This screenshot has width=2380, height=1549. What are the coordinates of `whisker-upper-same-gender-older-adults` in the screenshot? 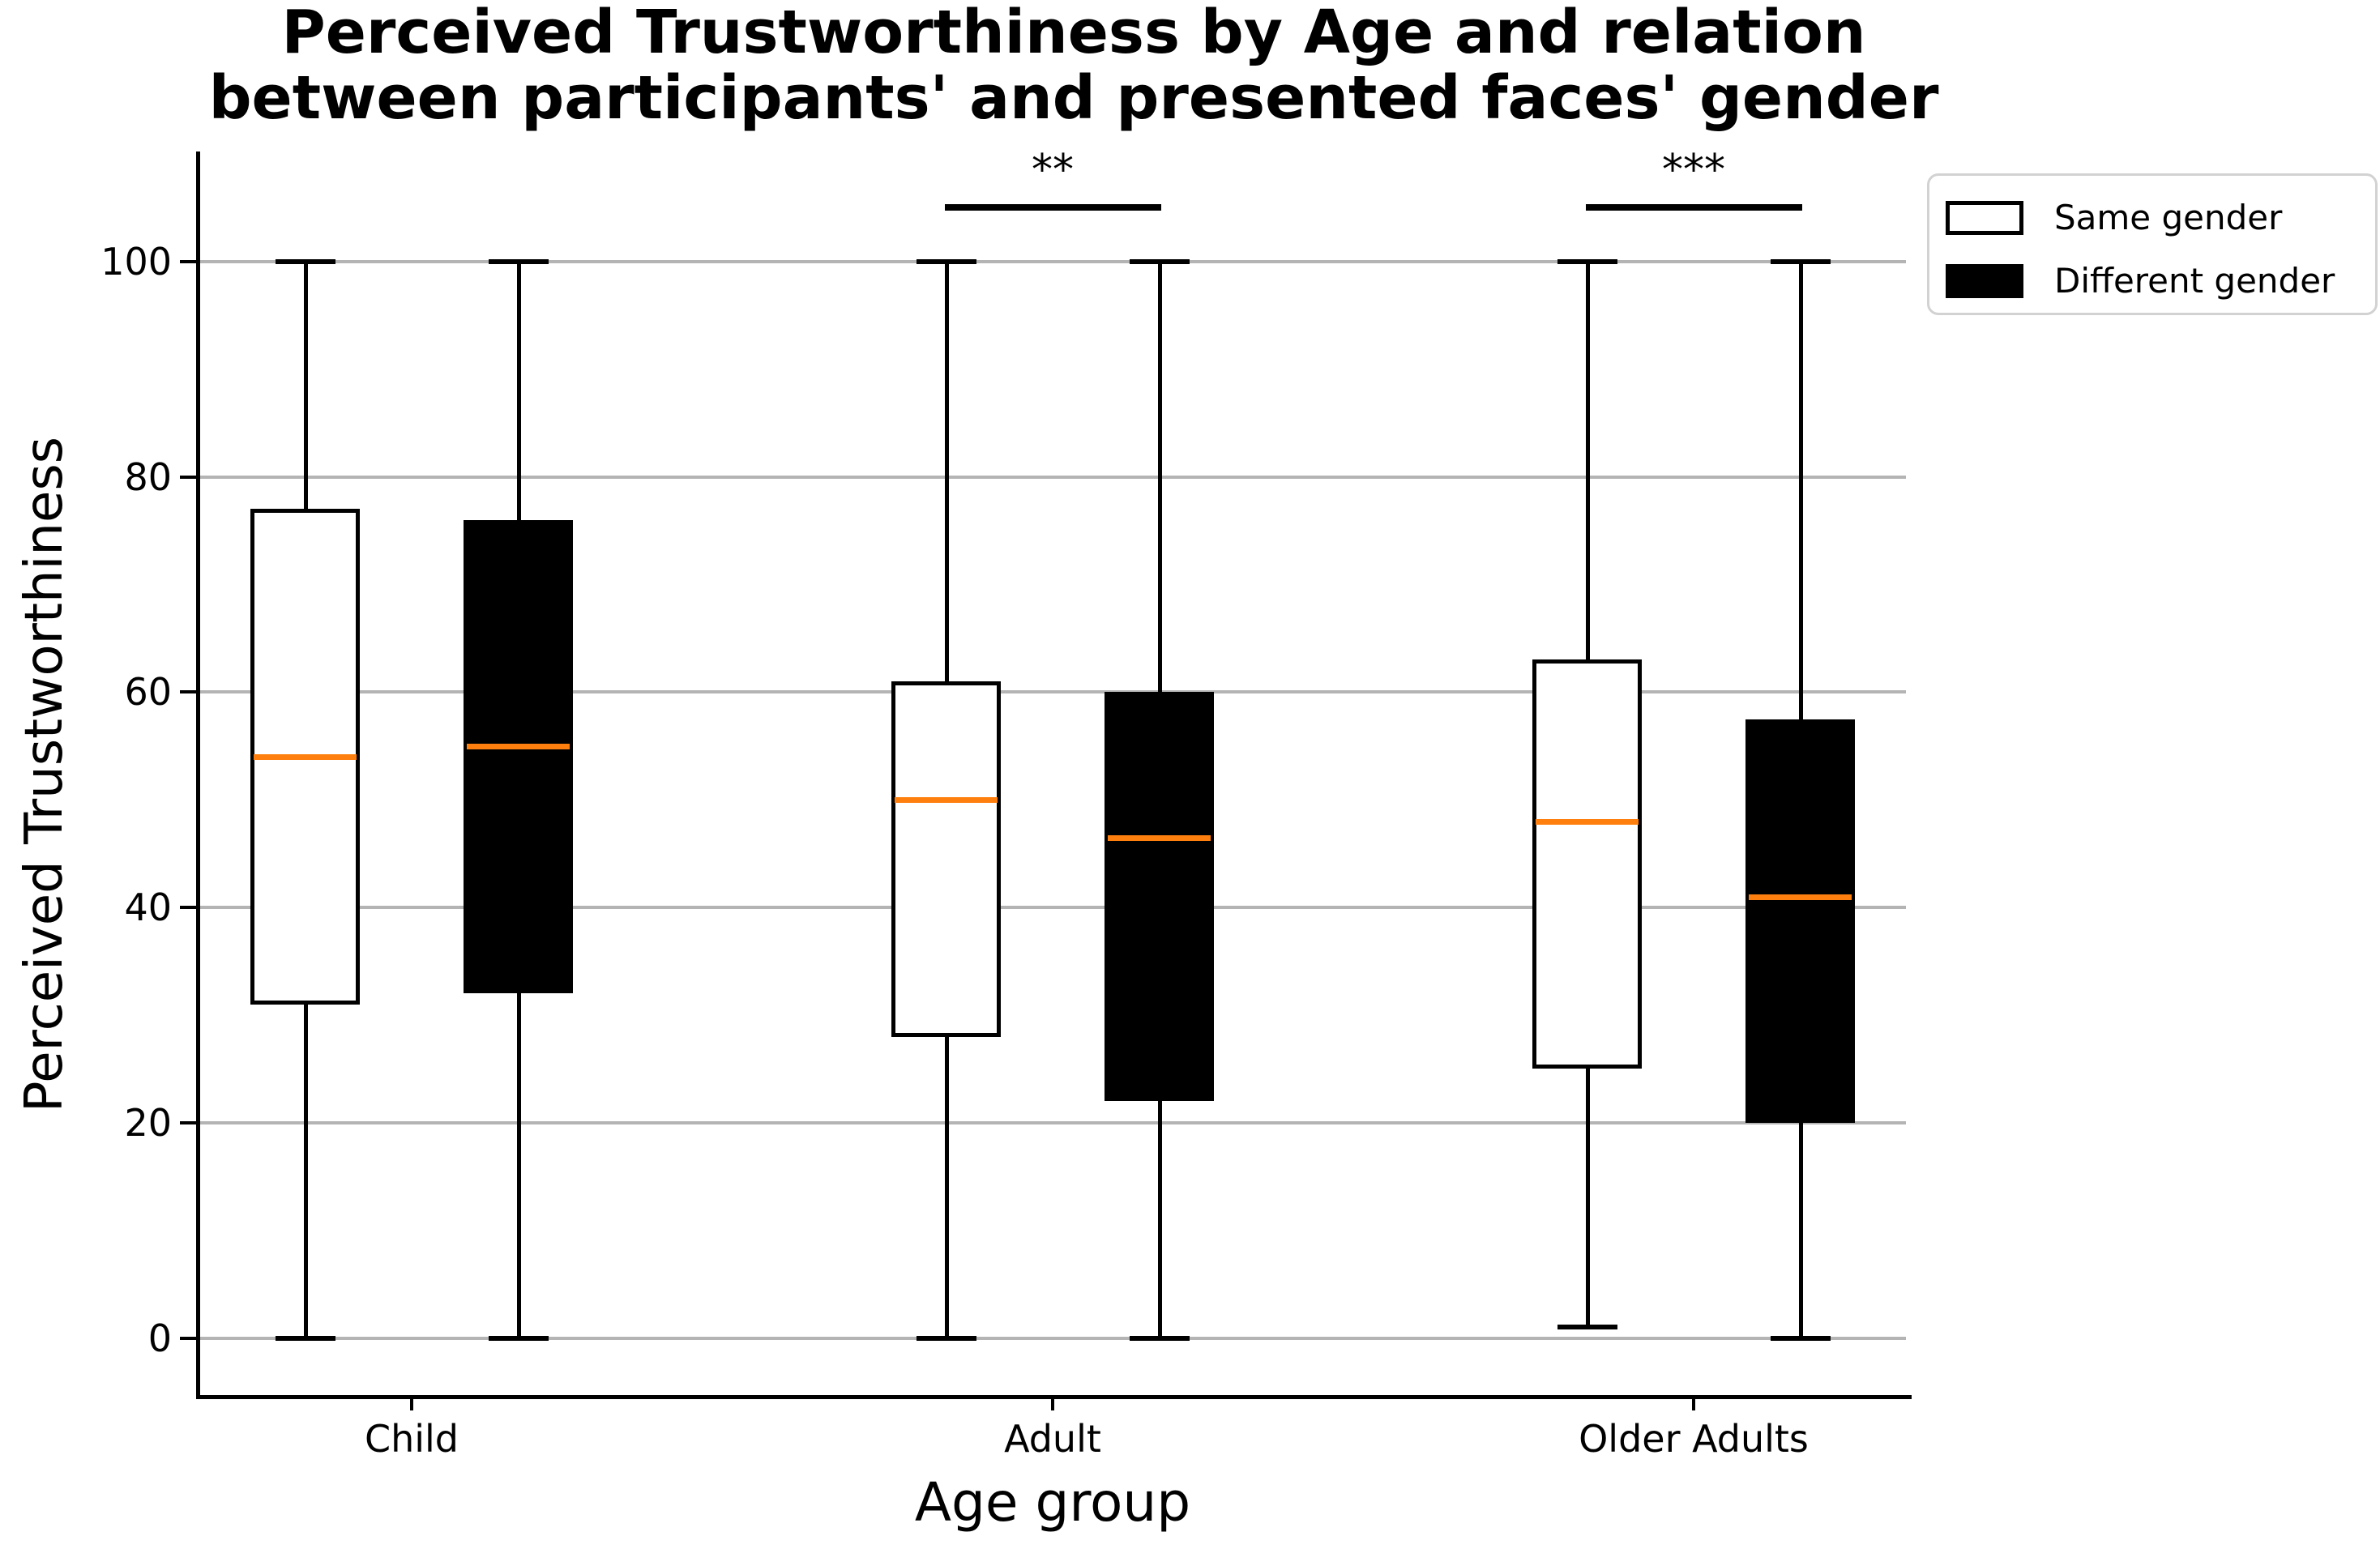 It's located at (1587, 461).